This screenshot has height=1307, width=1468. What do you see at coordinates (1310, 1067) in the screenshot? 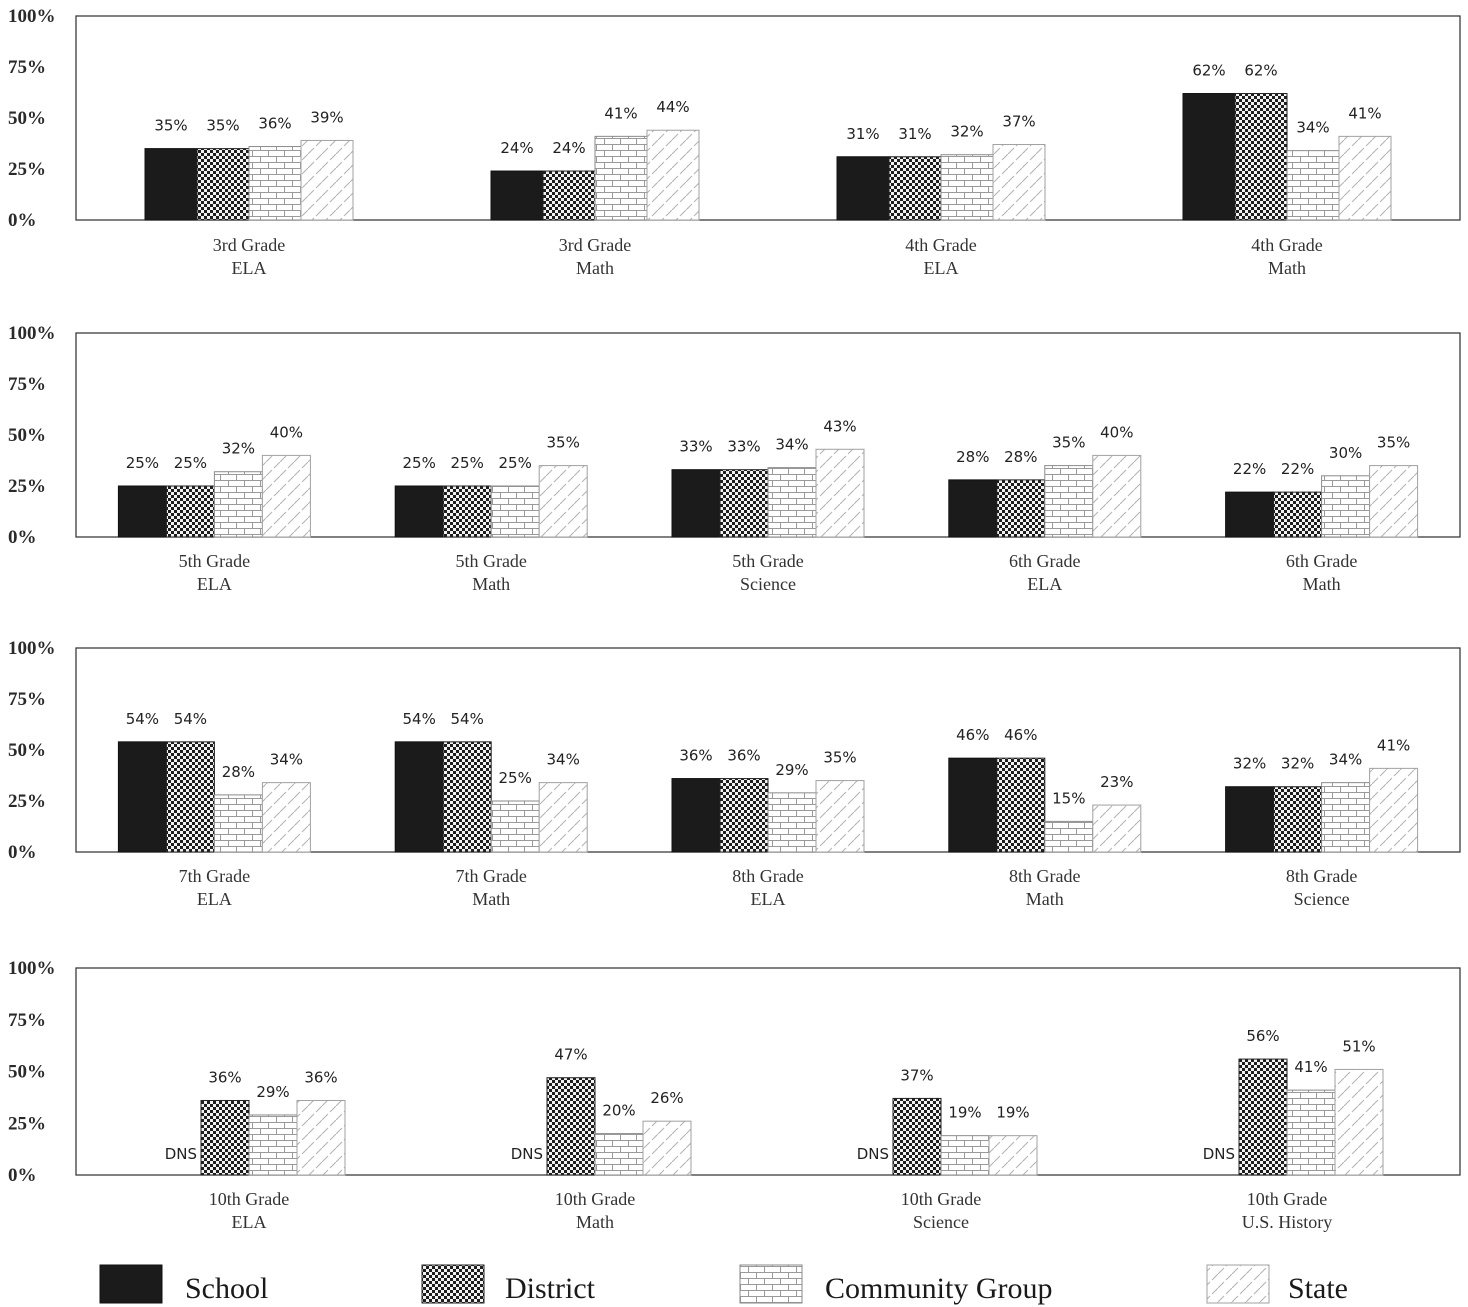
I see `data-label: 41%` at bounding box center [1310, 1067].